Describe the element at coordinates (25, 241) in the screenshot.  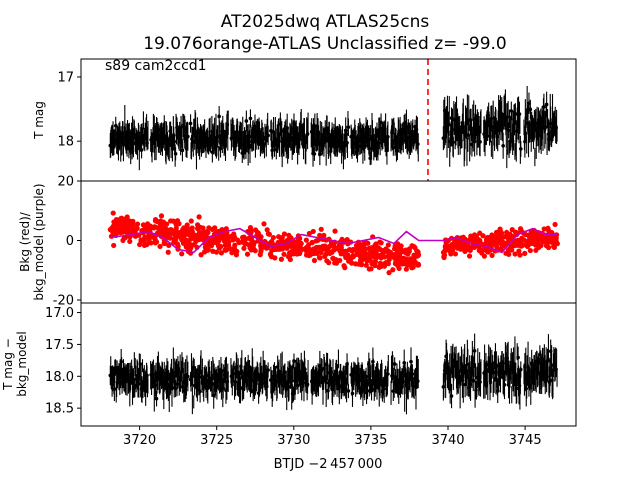
I see `panel-middle-ylabel-line1: Bkg (red)/` at that location.